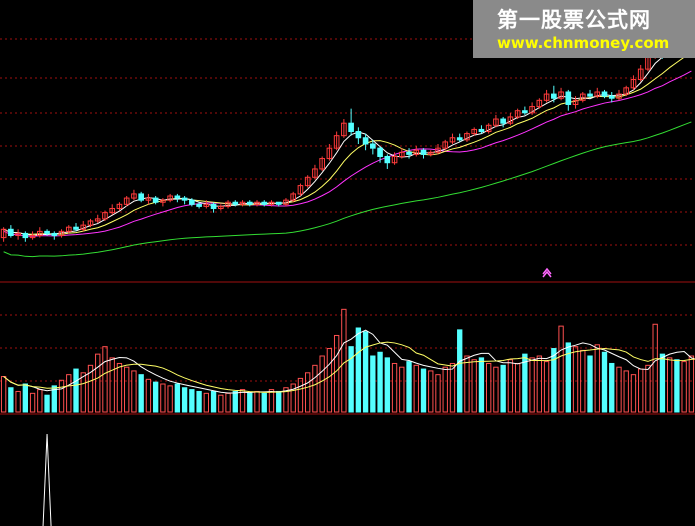  What do you see at coordinates (584, 29) in the screenshot?
I see `watermark-logo: 第一股票公式网 www.chnmoney.com` at bounding box center [584, 29].